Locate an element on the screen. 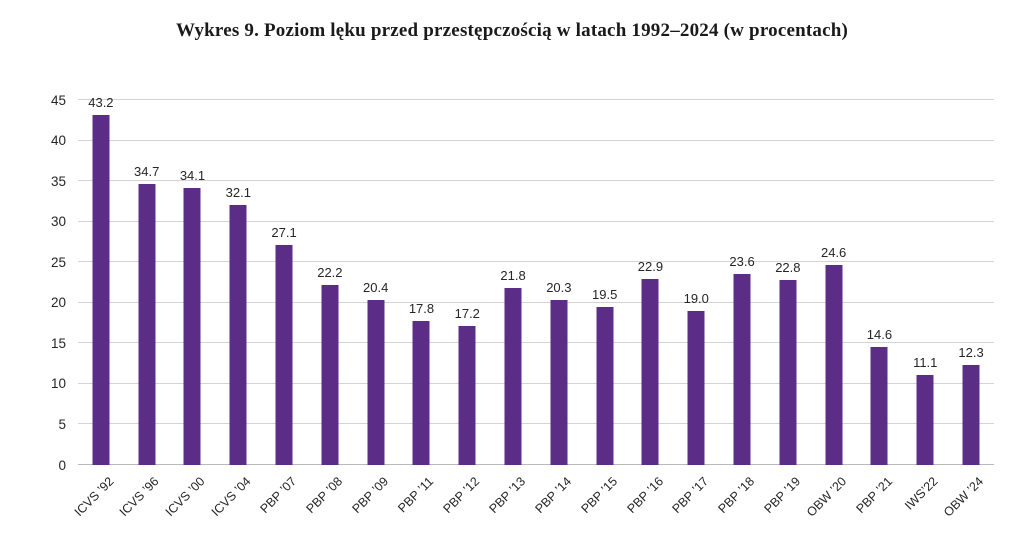 The image size is (1024, 551). bar-slot: 19.0 PBP ’17 is located at coordinates (694, 308).